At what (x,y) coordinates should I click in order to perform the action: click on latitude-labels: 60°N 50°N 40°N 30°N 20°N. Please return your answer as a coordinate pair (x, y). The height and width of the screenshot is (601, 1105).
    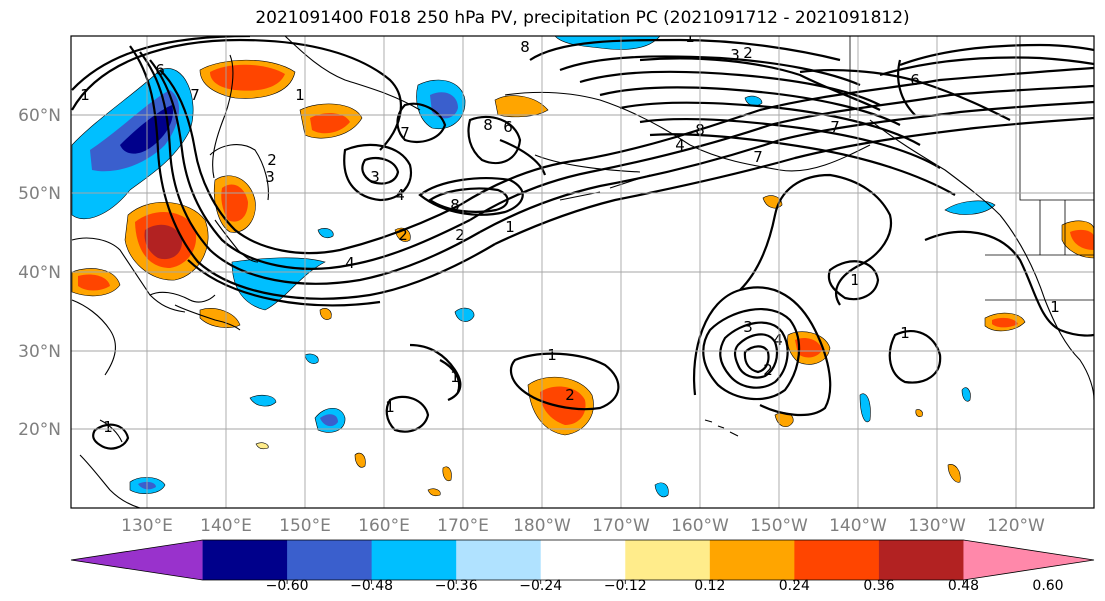
    Looking at the image, I should click on (39, 273).